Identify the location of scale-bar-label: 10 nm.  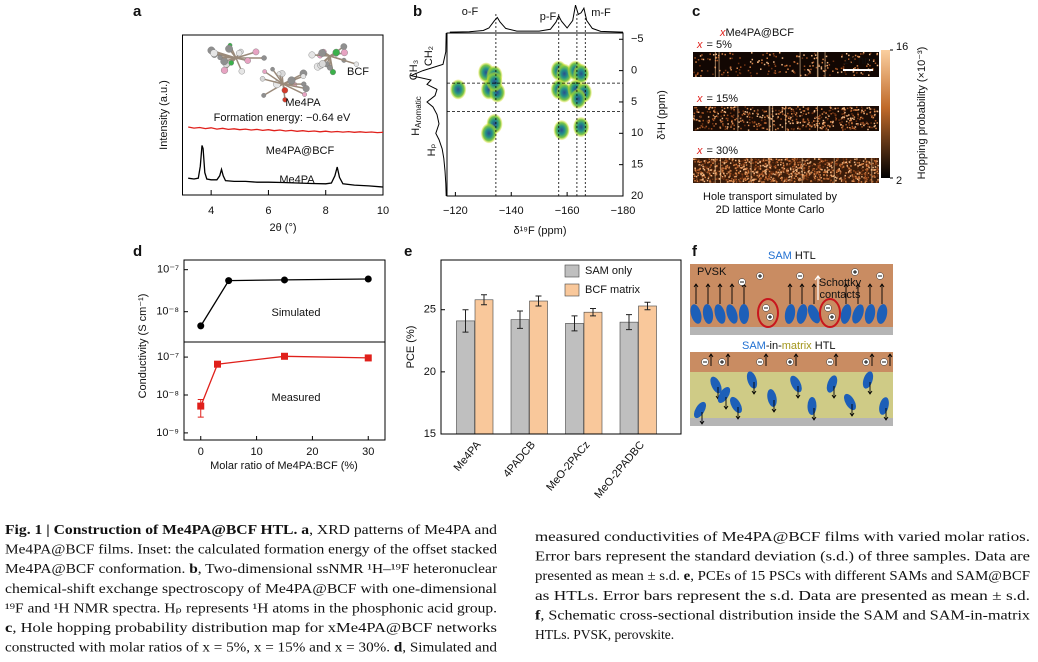
(858, 61).